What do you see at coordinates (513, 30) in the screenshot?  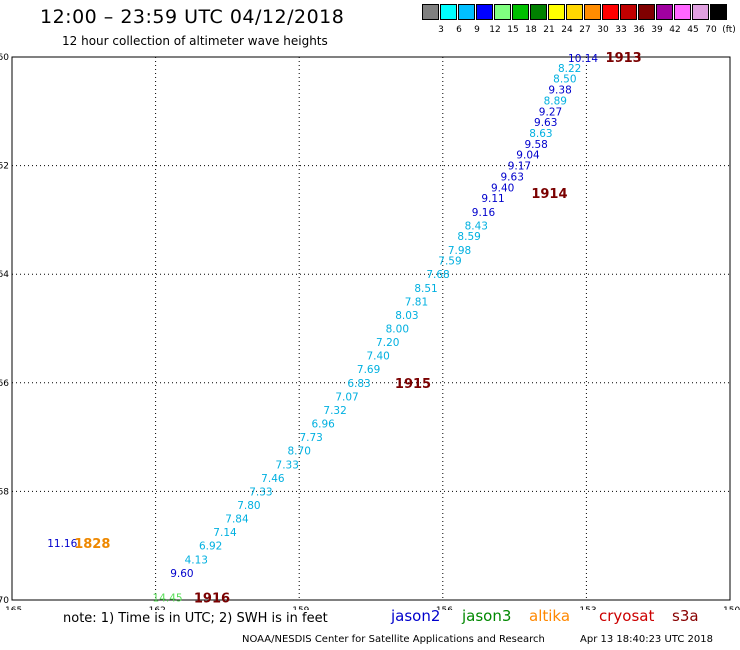 I see `colorbar-label: 15` at bounding box center [513, 30].